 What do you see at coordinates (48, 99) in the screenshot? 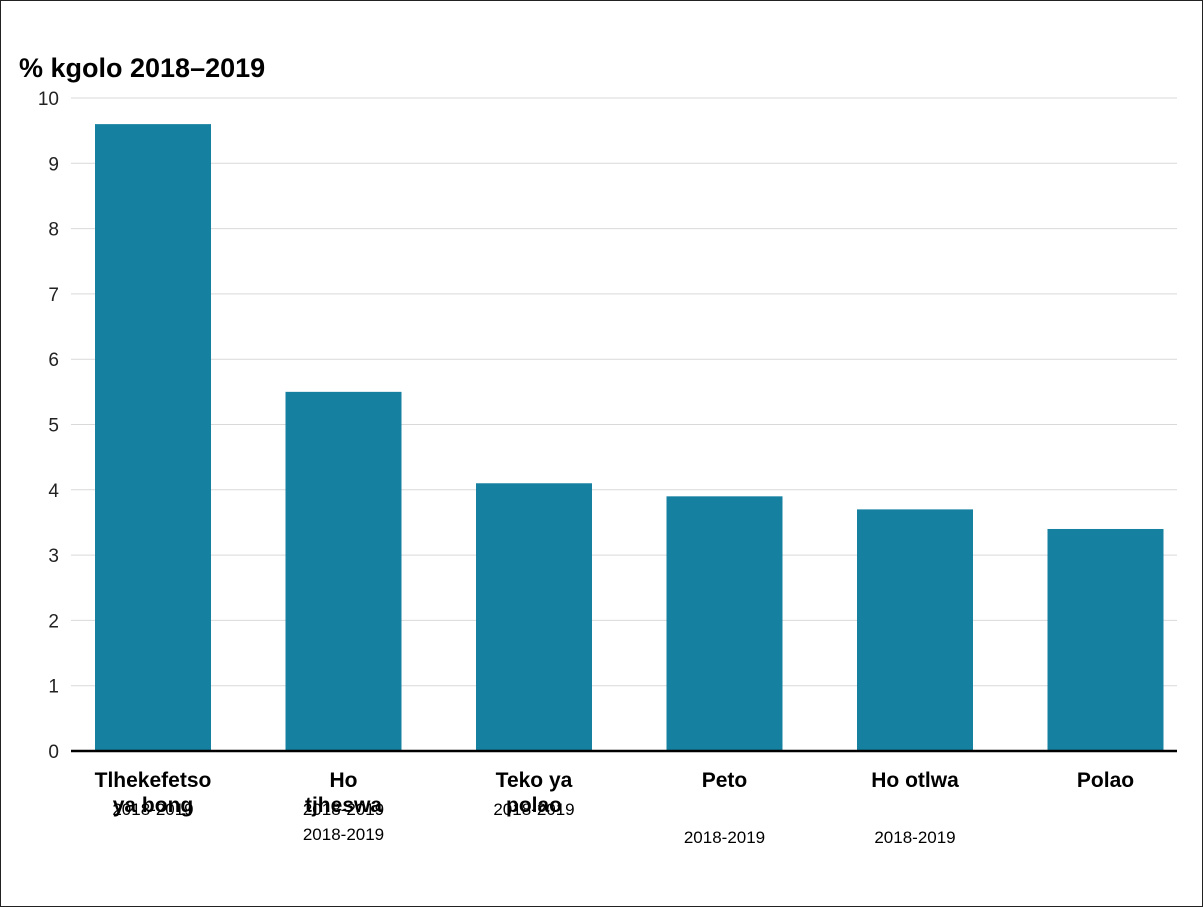
I see `y-tick-label: 10` at bounding box center [48, 99].